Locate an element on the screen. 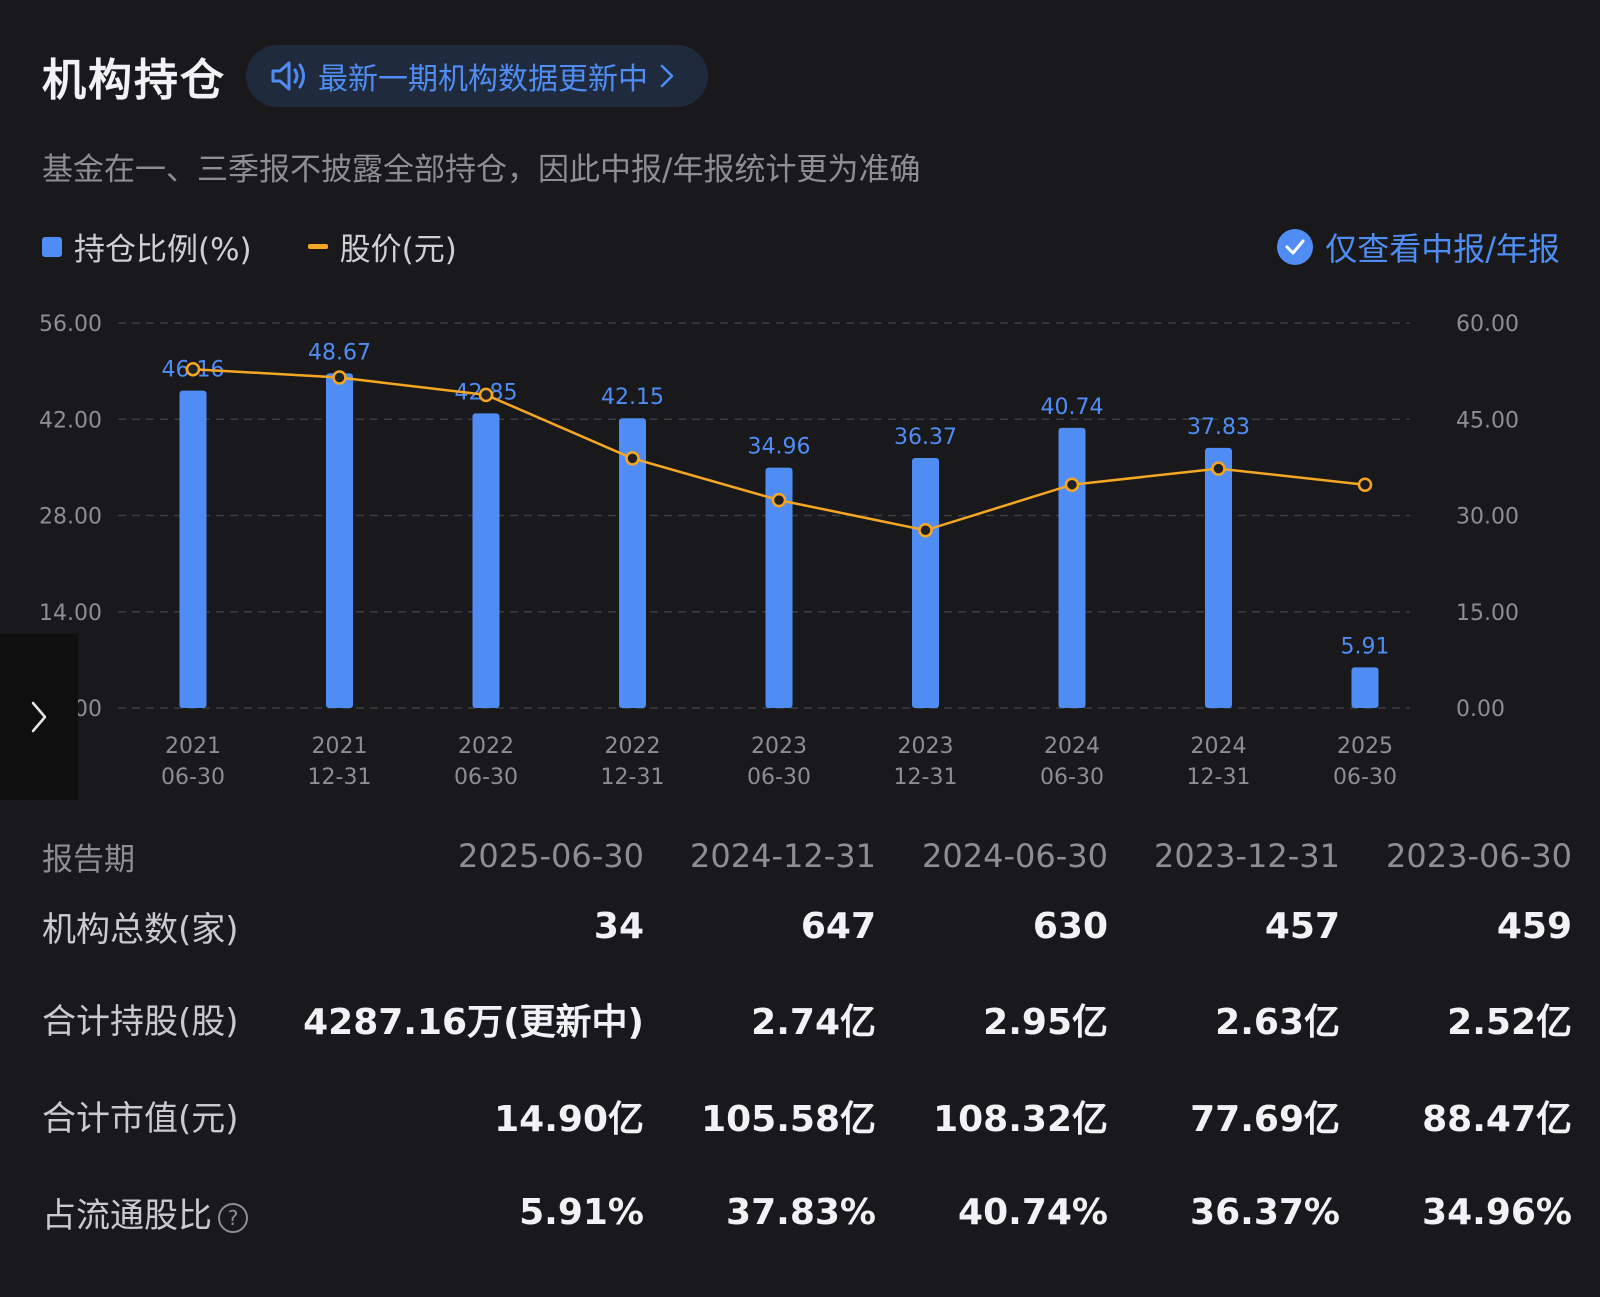  period-cell: 2023-12-31 is located at coordinates (1247, 856).